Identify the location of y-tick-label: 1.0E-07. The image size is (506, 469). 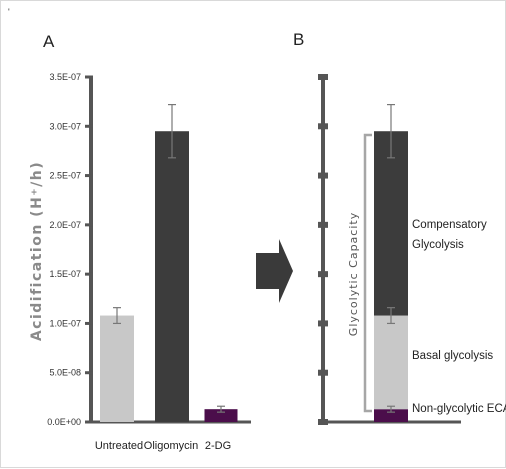
(65, 323).